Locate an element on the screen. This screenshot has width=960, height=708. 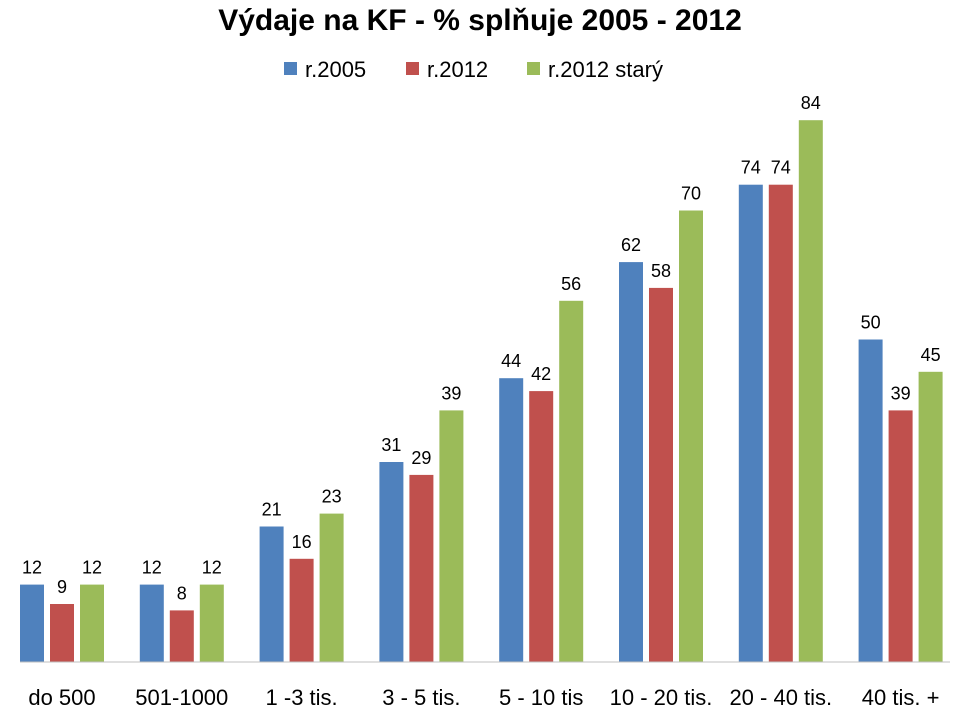
data-label-2-2: 23 is located at coordinates (332, 497).